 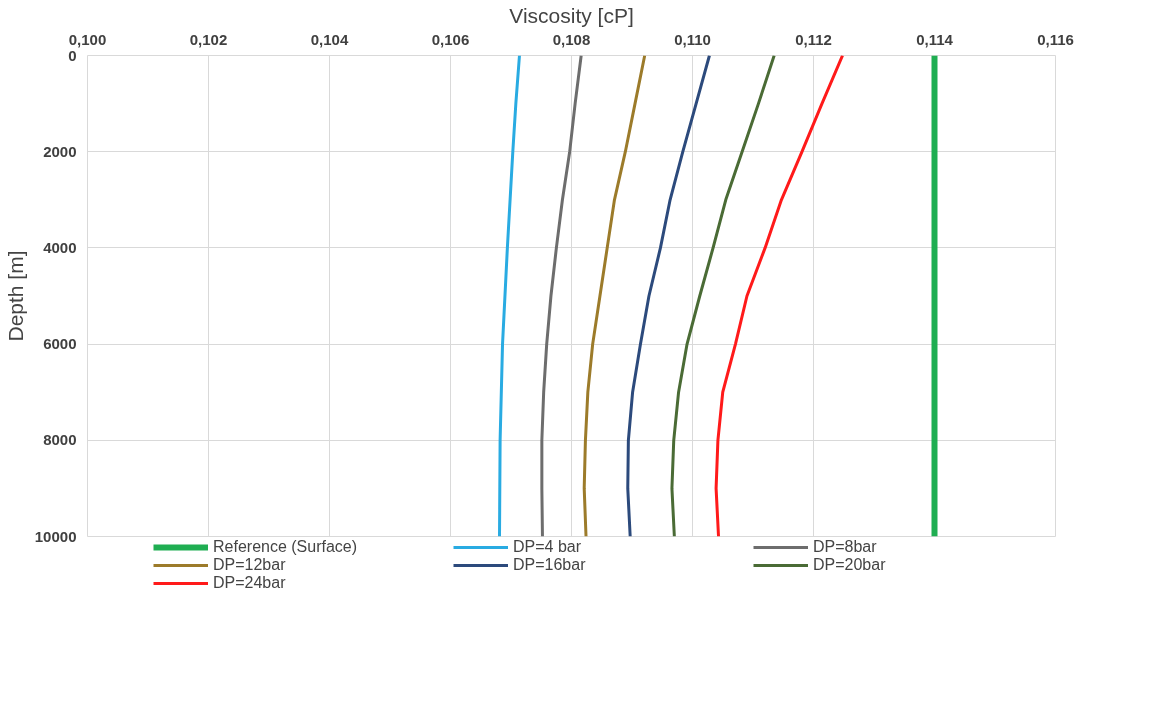 What do you see at coordinates (286, 547) in the screenshot?
I see `legend-label: Reference (Surface)` at bounding box center [286, 547].